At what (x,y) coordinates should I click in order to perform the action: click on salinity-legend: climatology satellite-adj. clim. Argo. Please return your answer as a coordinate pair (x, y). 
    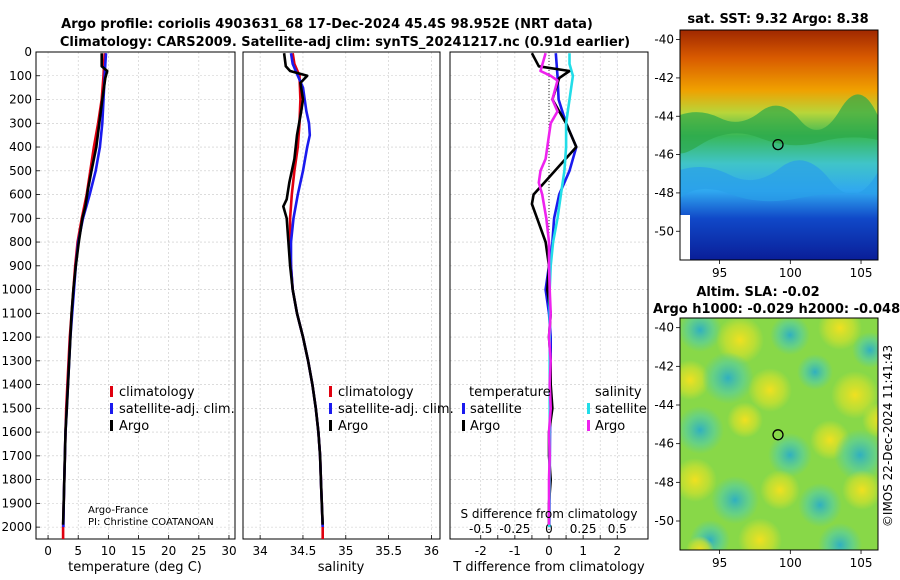
    Looking at the image, I should click on (391, 409).